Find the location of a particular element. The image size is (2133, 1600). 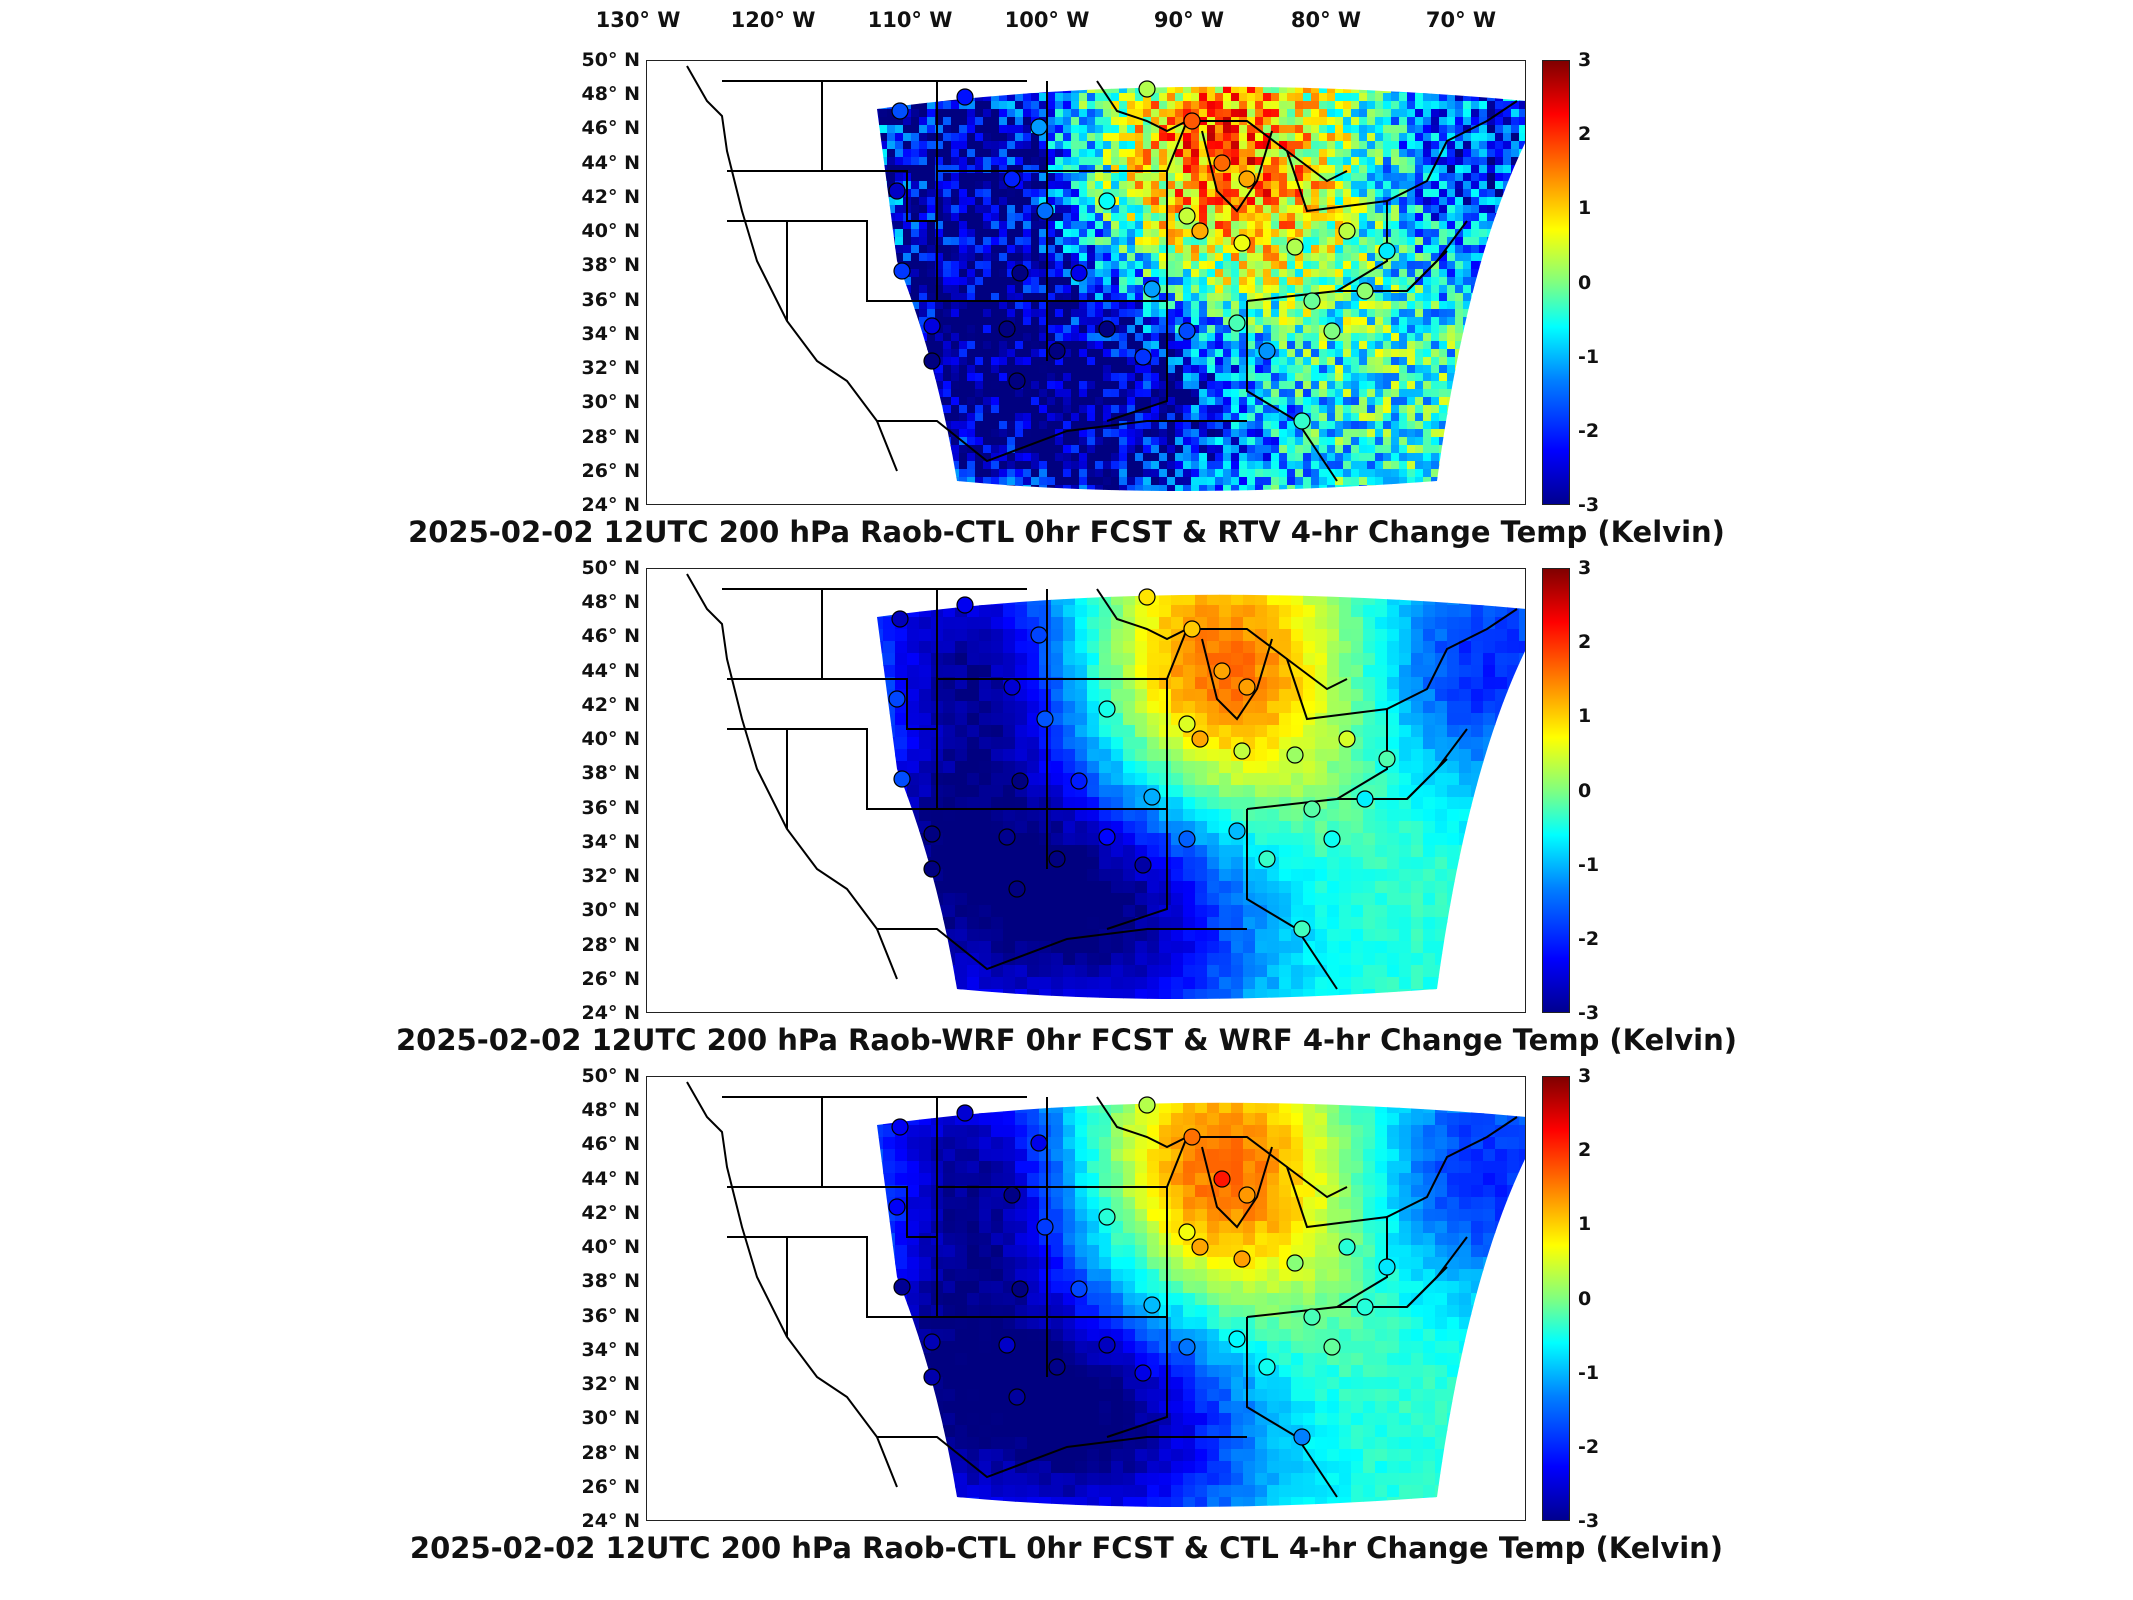

lat-tick-label: 38° N is located at coordinates (610, 1281).